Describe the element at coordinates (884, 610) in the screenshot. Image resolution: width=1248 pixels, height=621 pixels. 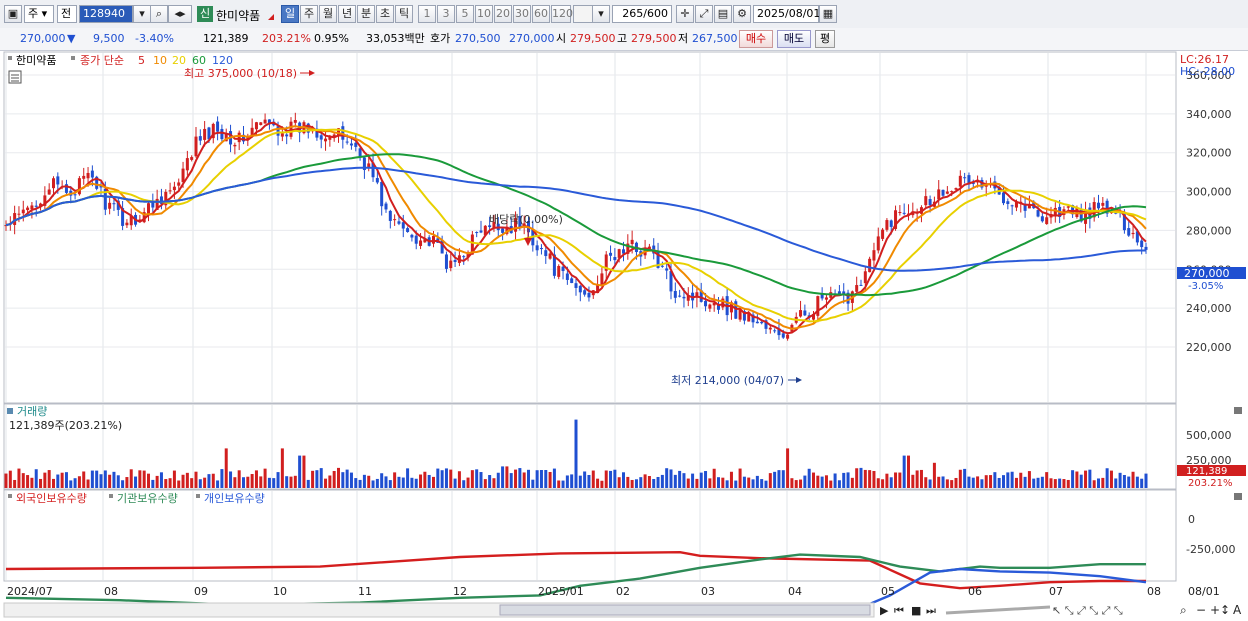
I see `scroll-right-icon: ▶` at that location.